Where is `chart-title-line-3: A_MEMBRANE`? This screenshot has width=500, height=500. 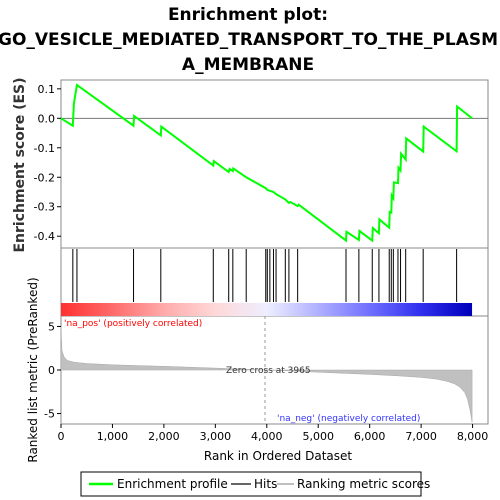
chart-title-line-3: A_MEMBRANE is located at coordinates (248, 65).